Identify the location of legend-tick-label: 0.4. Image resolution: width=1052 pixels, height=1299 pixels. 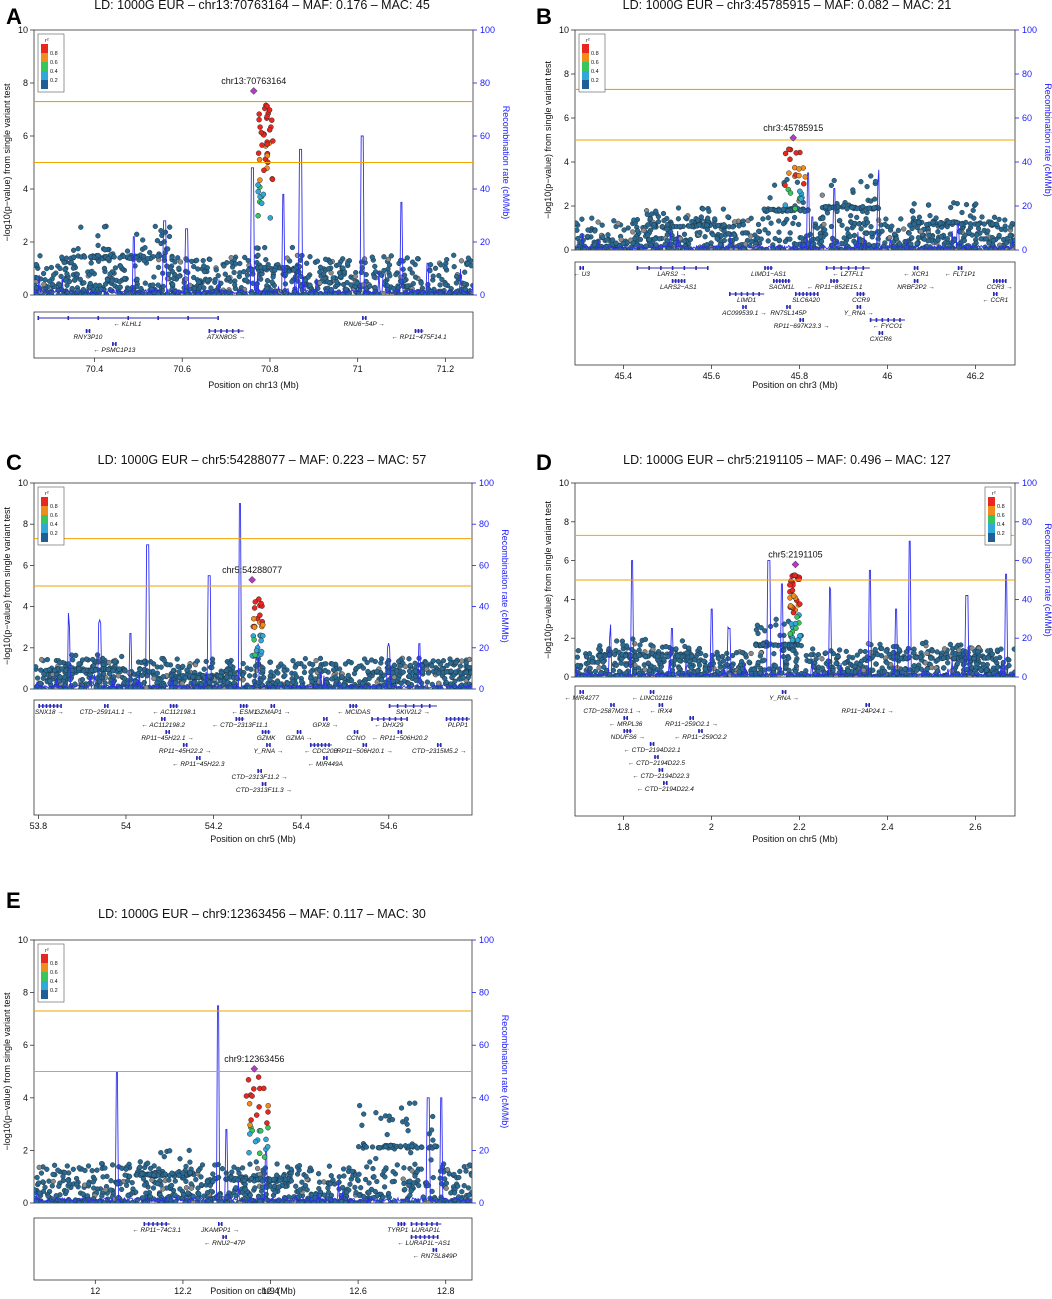
(595, 72).